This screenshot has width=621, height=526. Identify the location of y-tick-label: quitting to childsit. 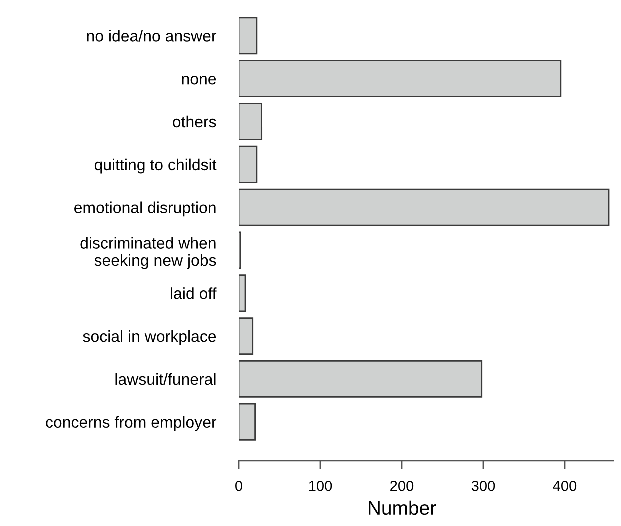
(155, 166).